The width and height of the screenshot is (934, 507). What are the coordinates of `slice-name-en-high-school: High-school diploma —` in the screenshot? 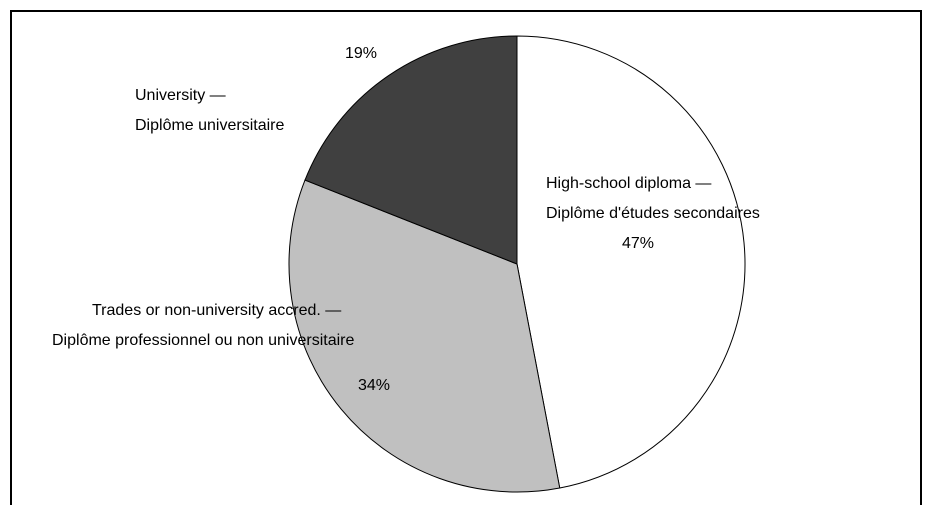 It's located at (628, 183).